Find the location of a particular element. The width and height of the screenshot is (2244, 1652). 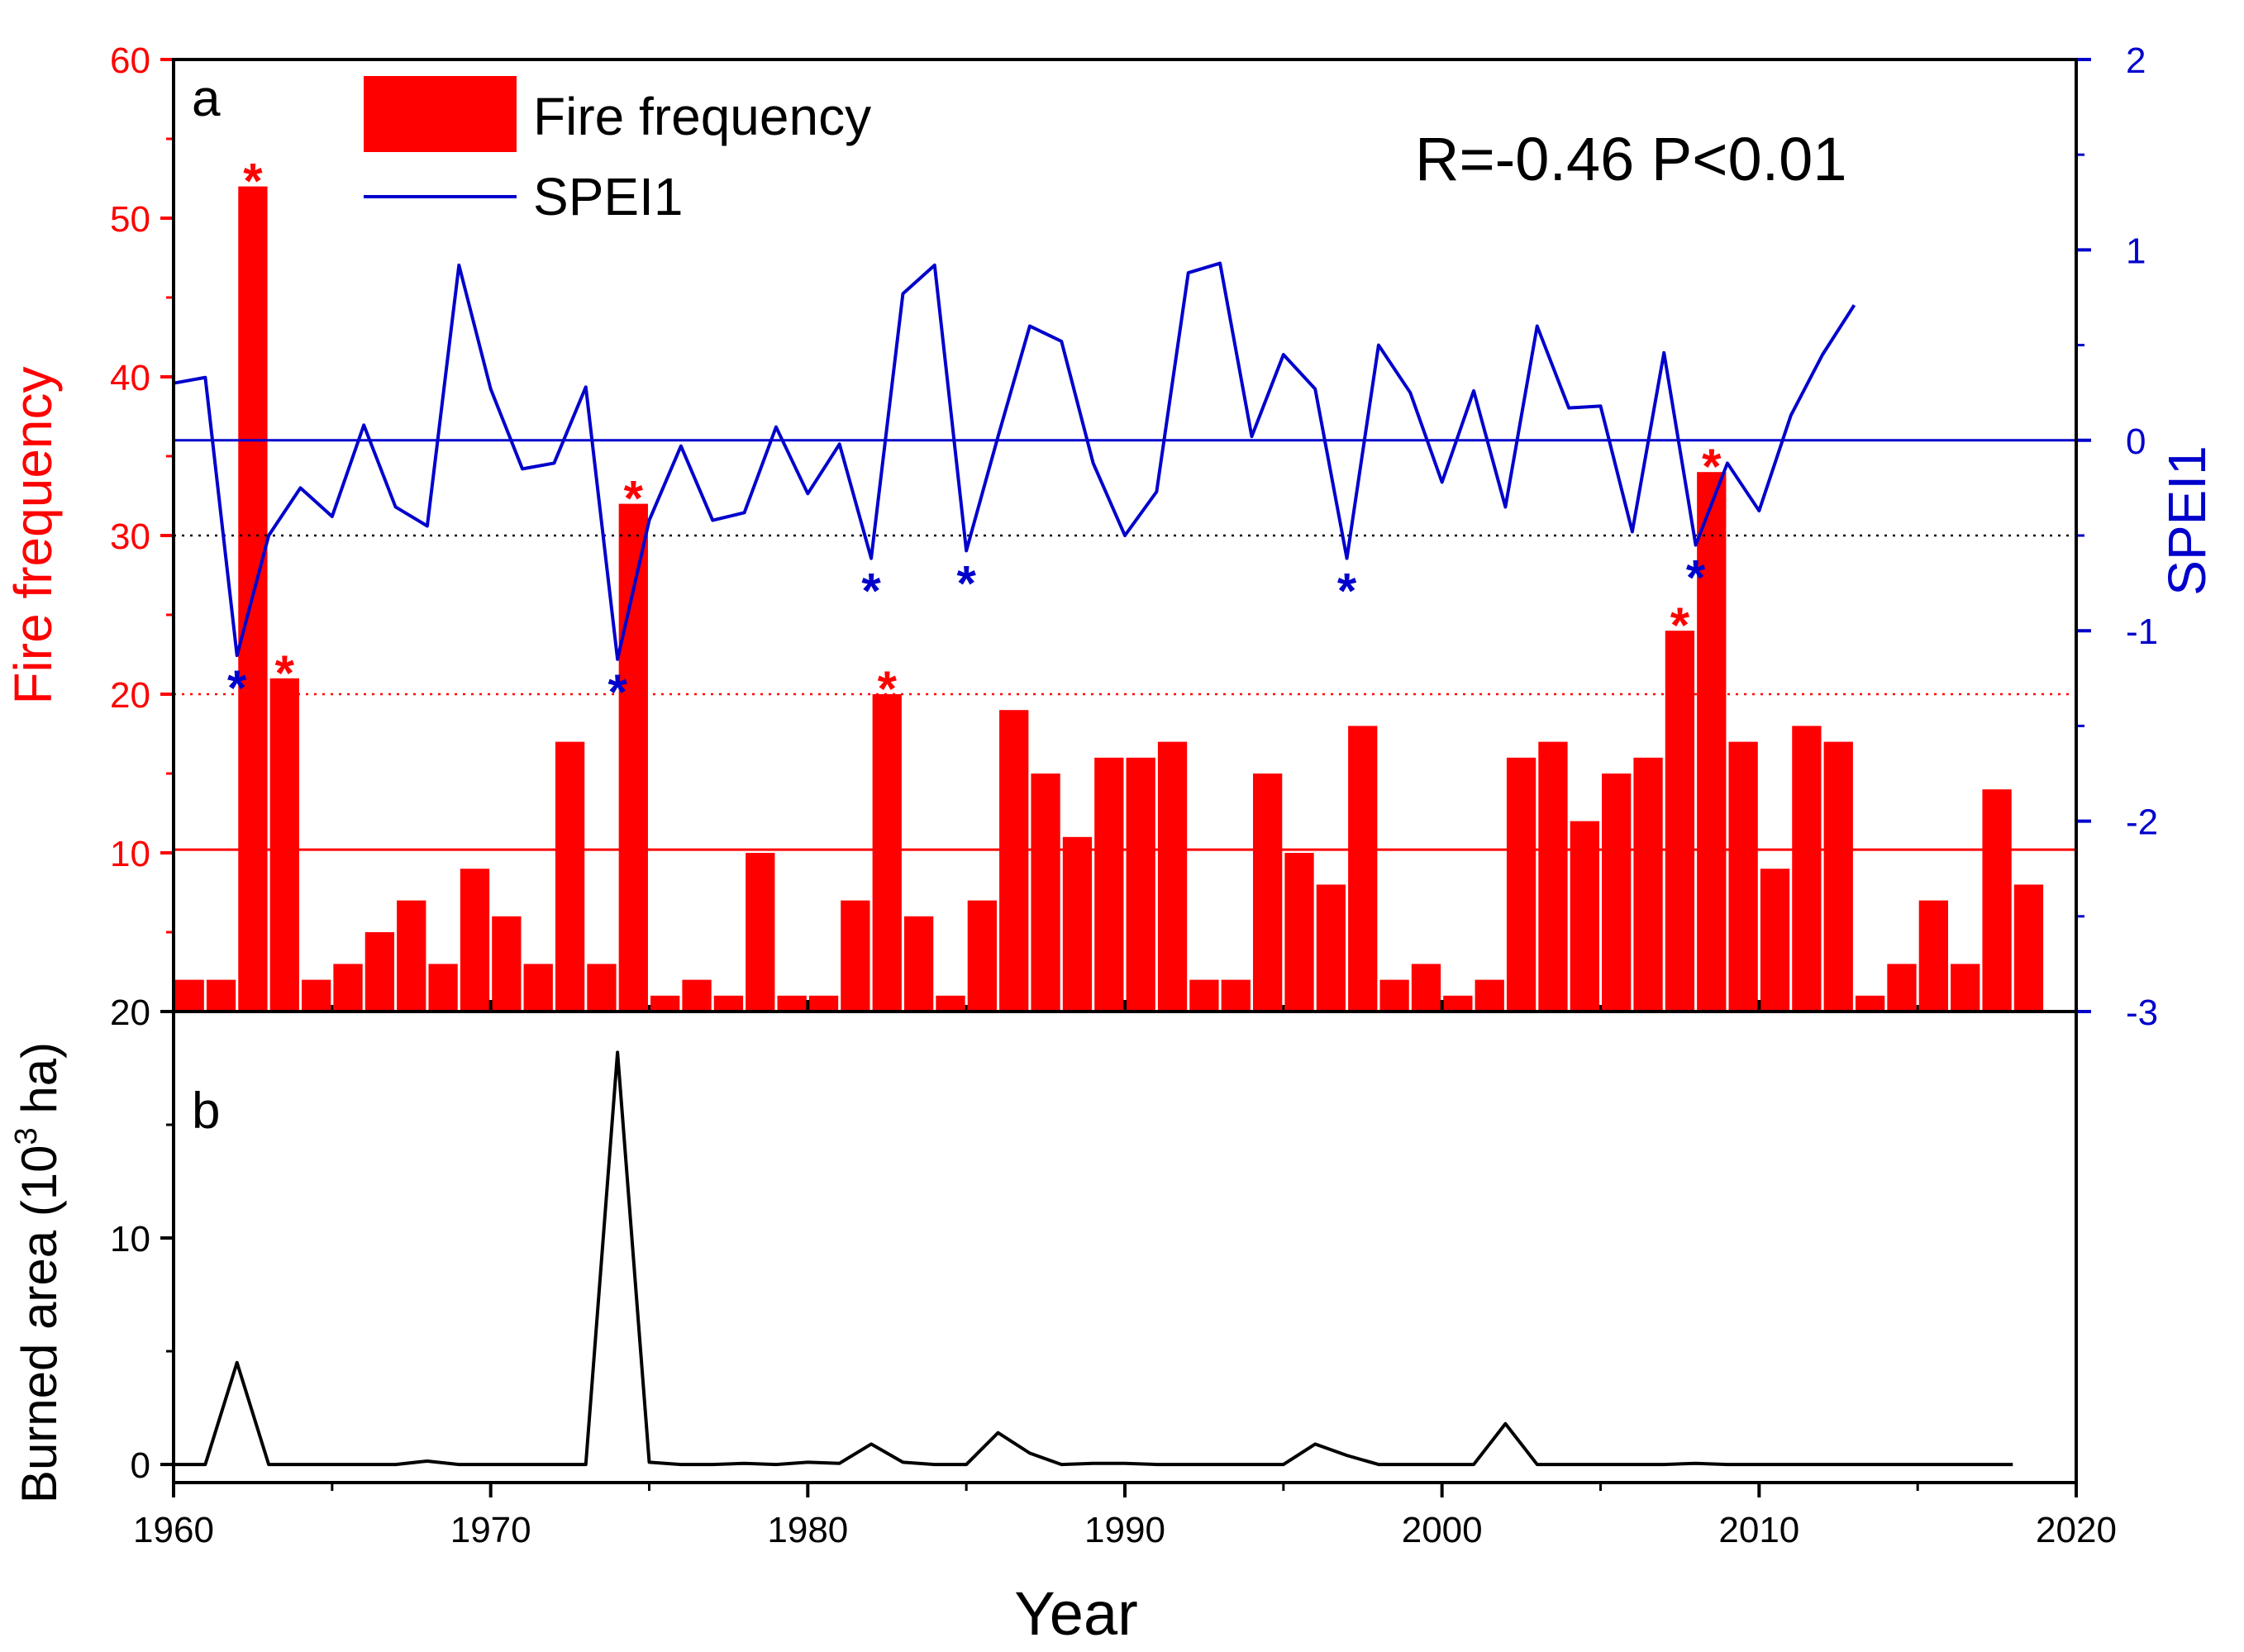

legend: Fire frequency SPEI1 is located at coordinates (617, 151).